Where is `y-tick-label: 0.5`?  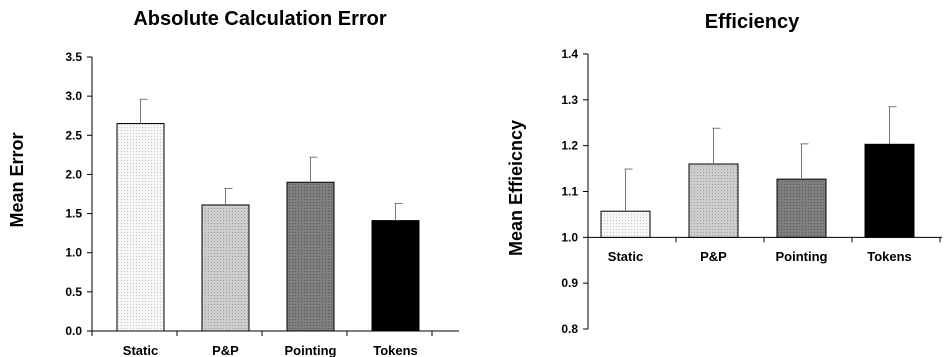
y-tick-label: 0.5 is located at coordinates (73, 292).